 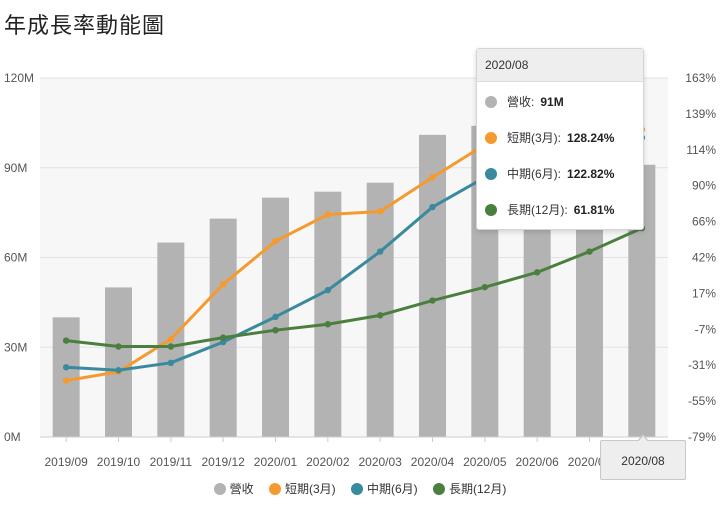 What do you see at coordinates (704, 186) in the screenshot?
I see `right-axis-tick-label: 90%` at bounding box center [704, 186].